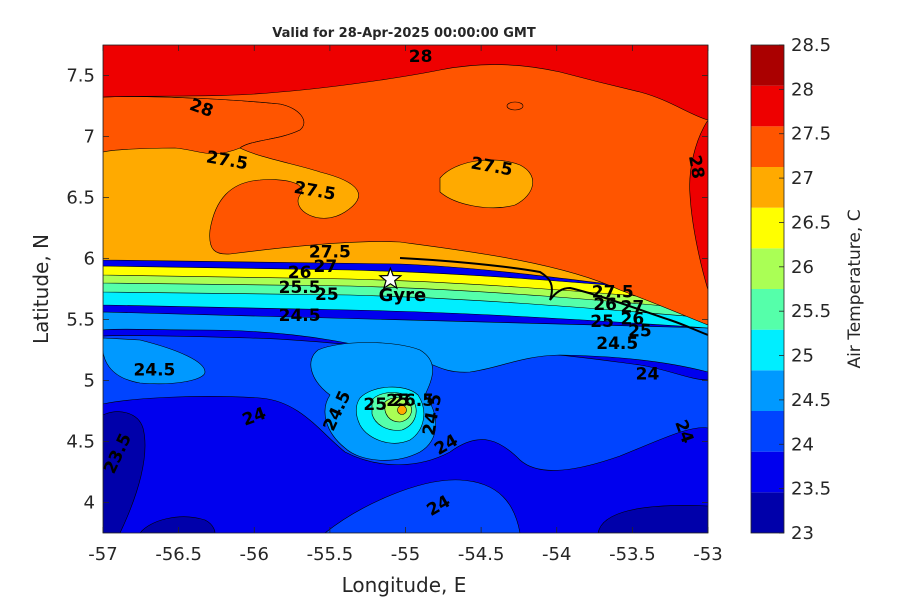 This screenshot has height=600, width=900. Describe the element at coordinates (811, 134) in the screenshot. I see `colorbar-tick-label: 27.5` at that location.